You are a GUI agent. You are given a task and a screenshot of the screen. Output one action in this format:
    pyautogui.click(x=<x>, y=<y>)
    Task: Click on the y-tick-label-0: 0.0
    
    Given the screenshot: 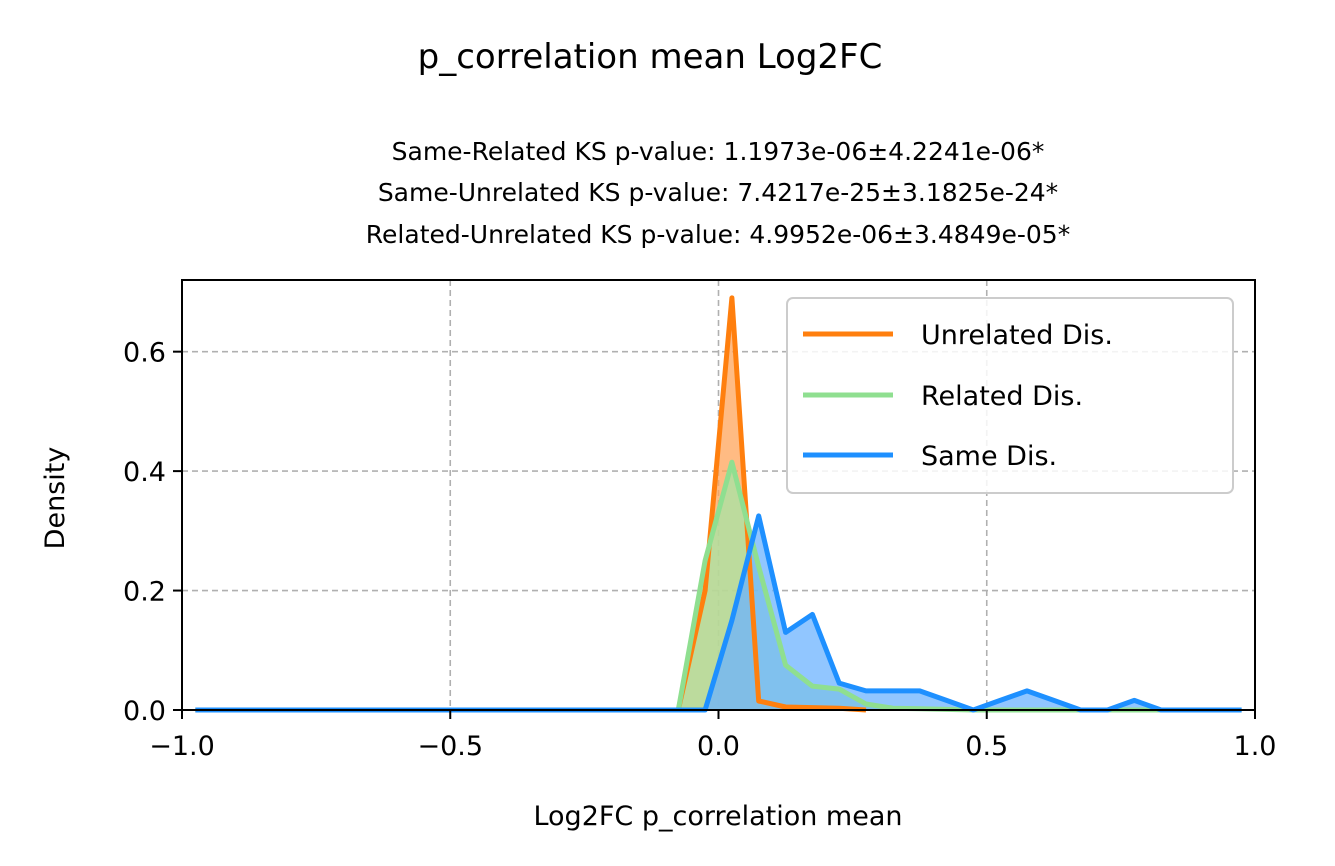 What is the action you would take?
    pyautogui.click(x=144, y=711)
    